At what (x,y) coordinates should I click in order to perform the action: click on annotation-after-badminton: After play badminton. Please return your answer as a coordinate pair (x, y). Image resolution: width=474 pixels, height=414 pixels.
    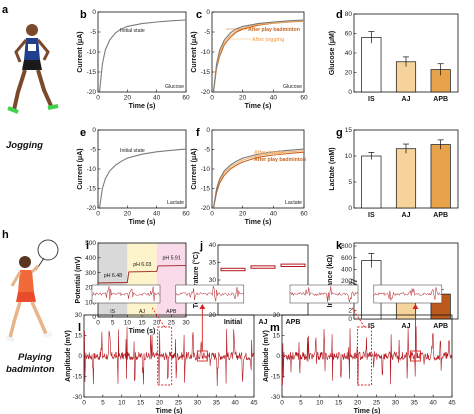
    Looking at the image, I should click on (274, 30).